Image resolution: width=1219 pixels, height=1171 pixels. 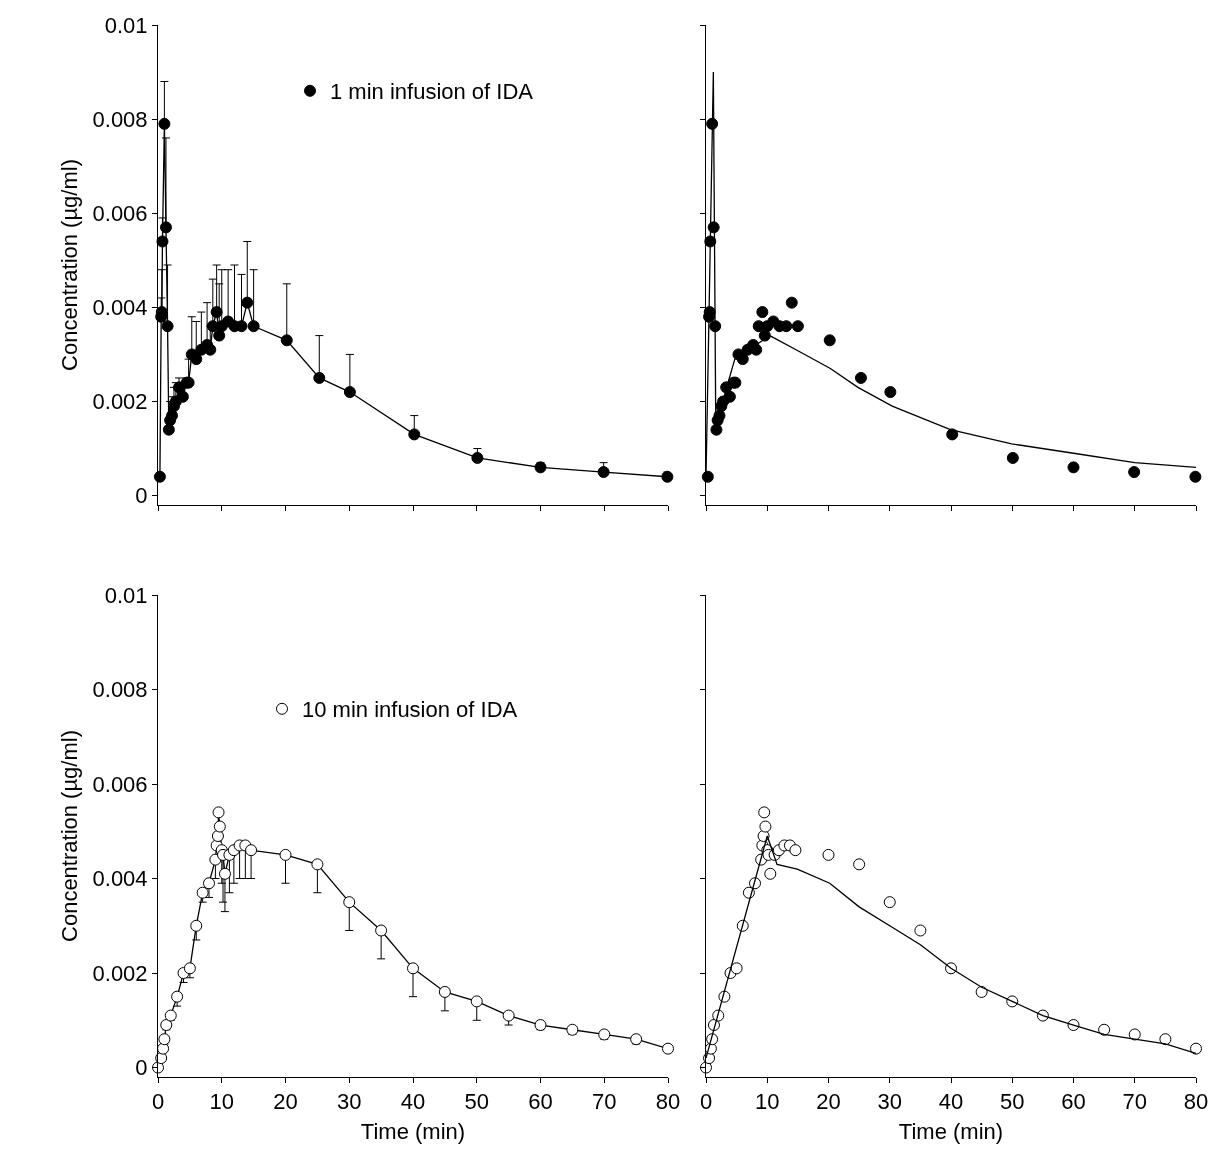 I want to click on legend-label: 1 min infusion of IDA, so click(x=432, y=92).